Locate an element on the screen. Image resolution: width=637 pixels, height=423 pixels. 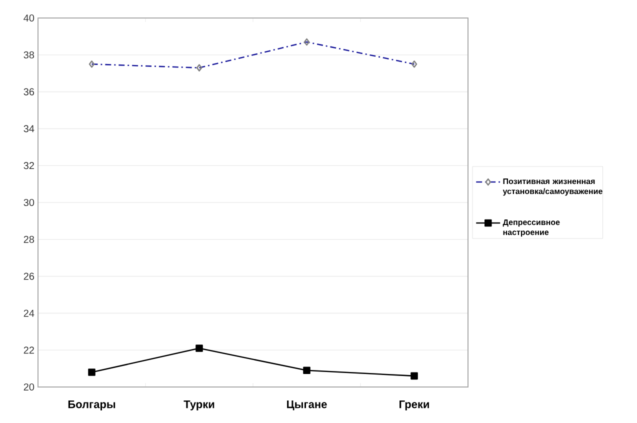
legend-label: Депрессивное настроение is located at coordinates (531, 228).